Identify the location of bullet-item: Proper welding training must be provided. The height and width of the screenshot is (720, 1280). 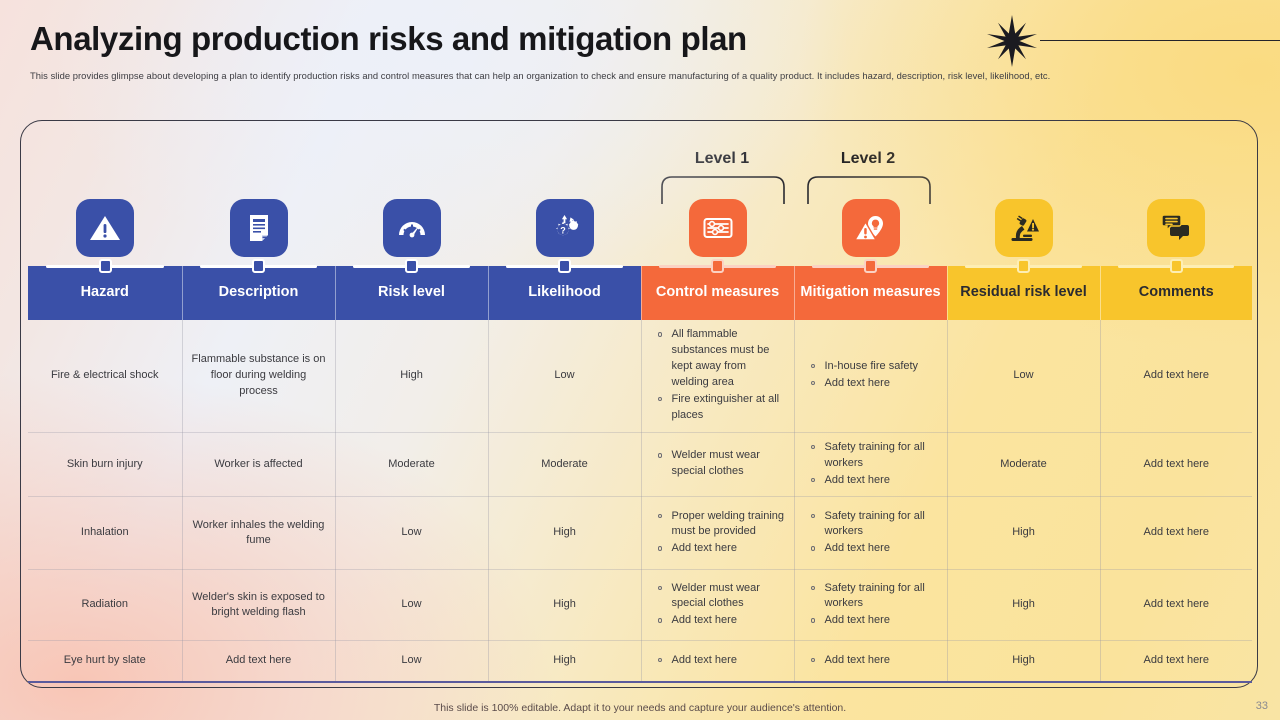
(720, 525).